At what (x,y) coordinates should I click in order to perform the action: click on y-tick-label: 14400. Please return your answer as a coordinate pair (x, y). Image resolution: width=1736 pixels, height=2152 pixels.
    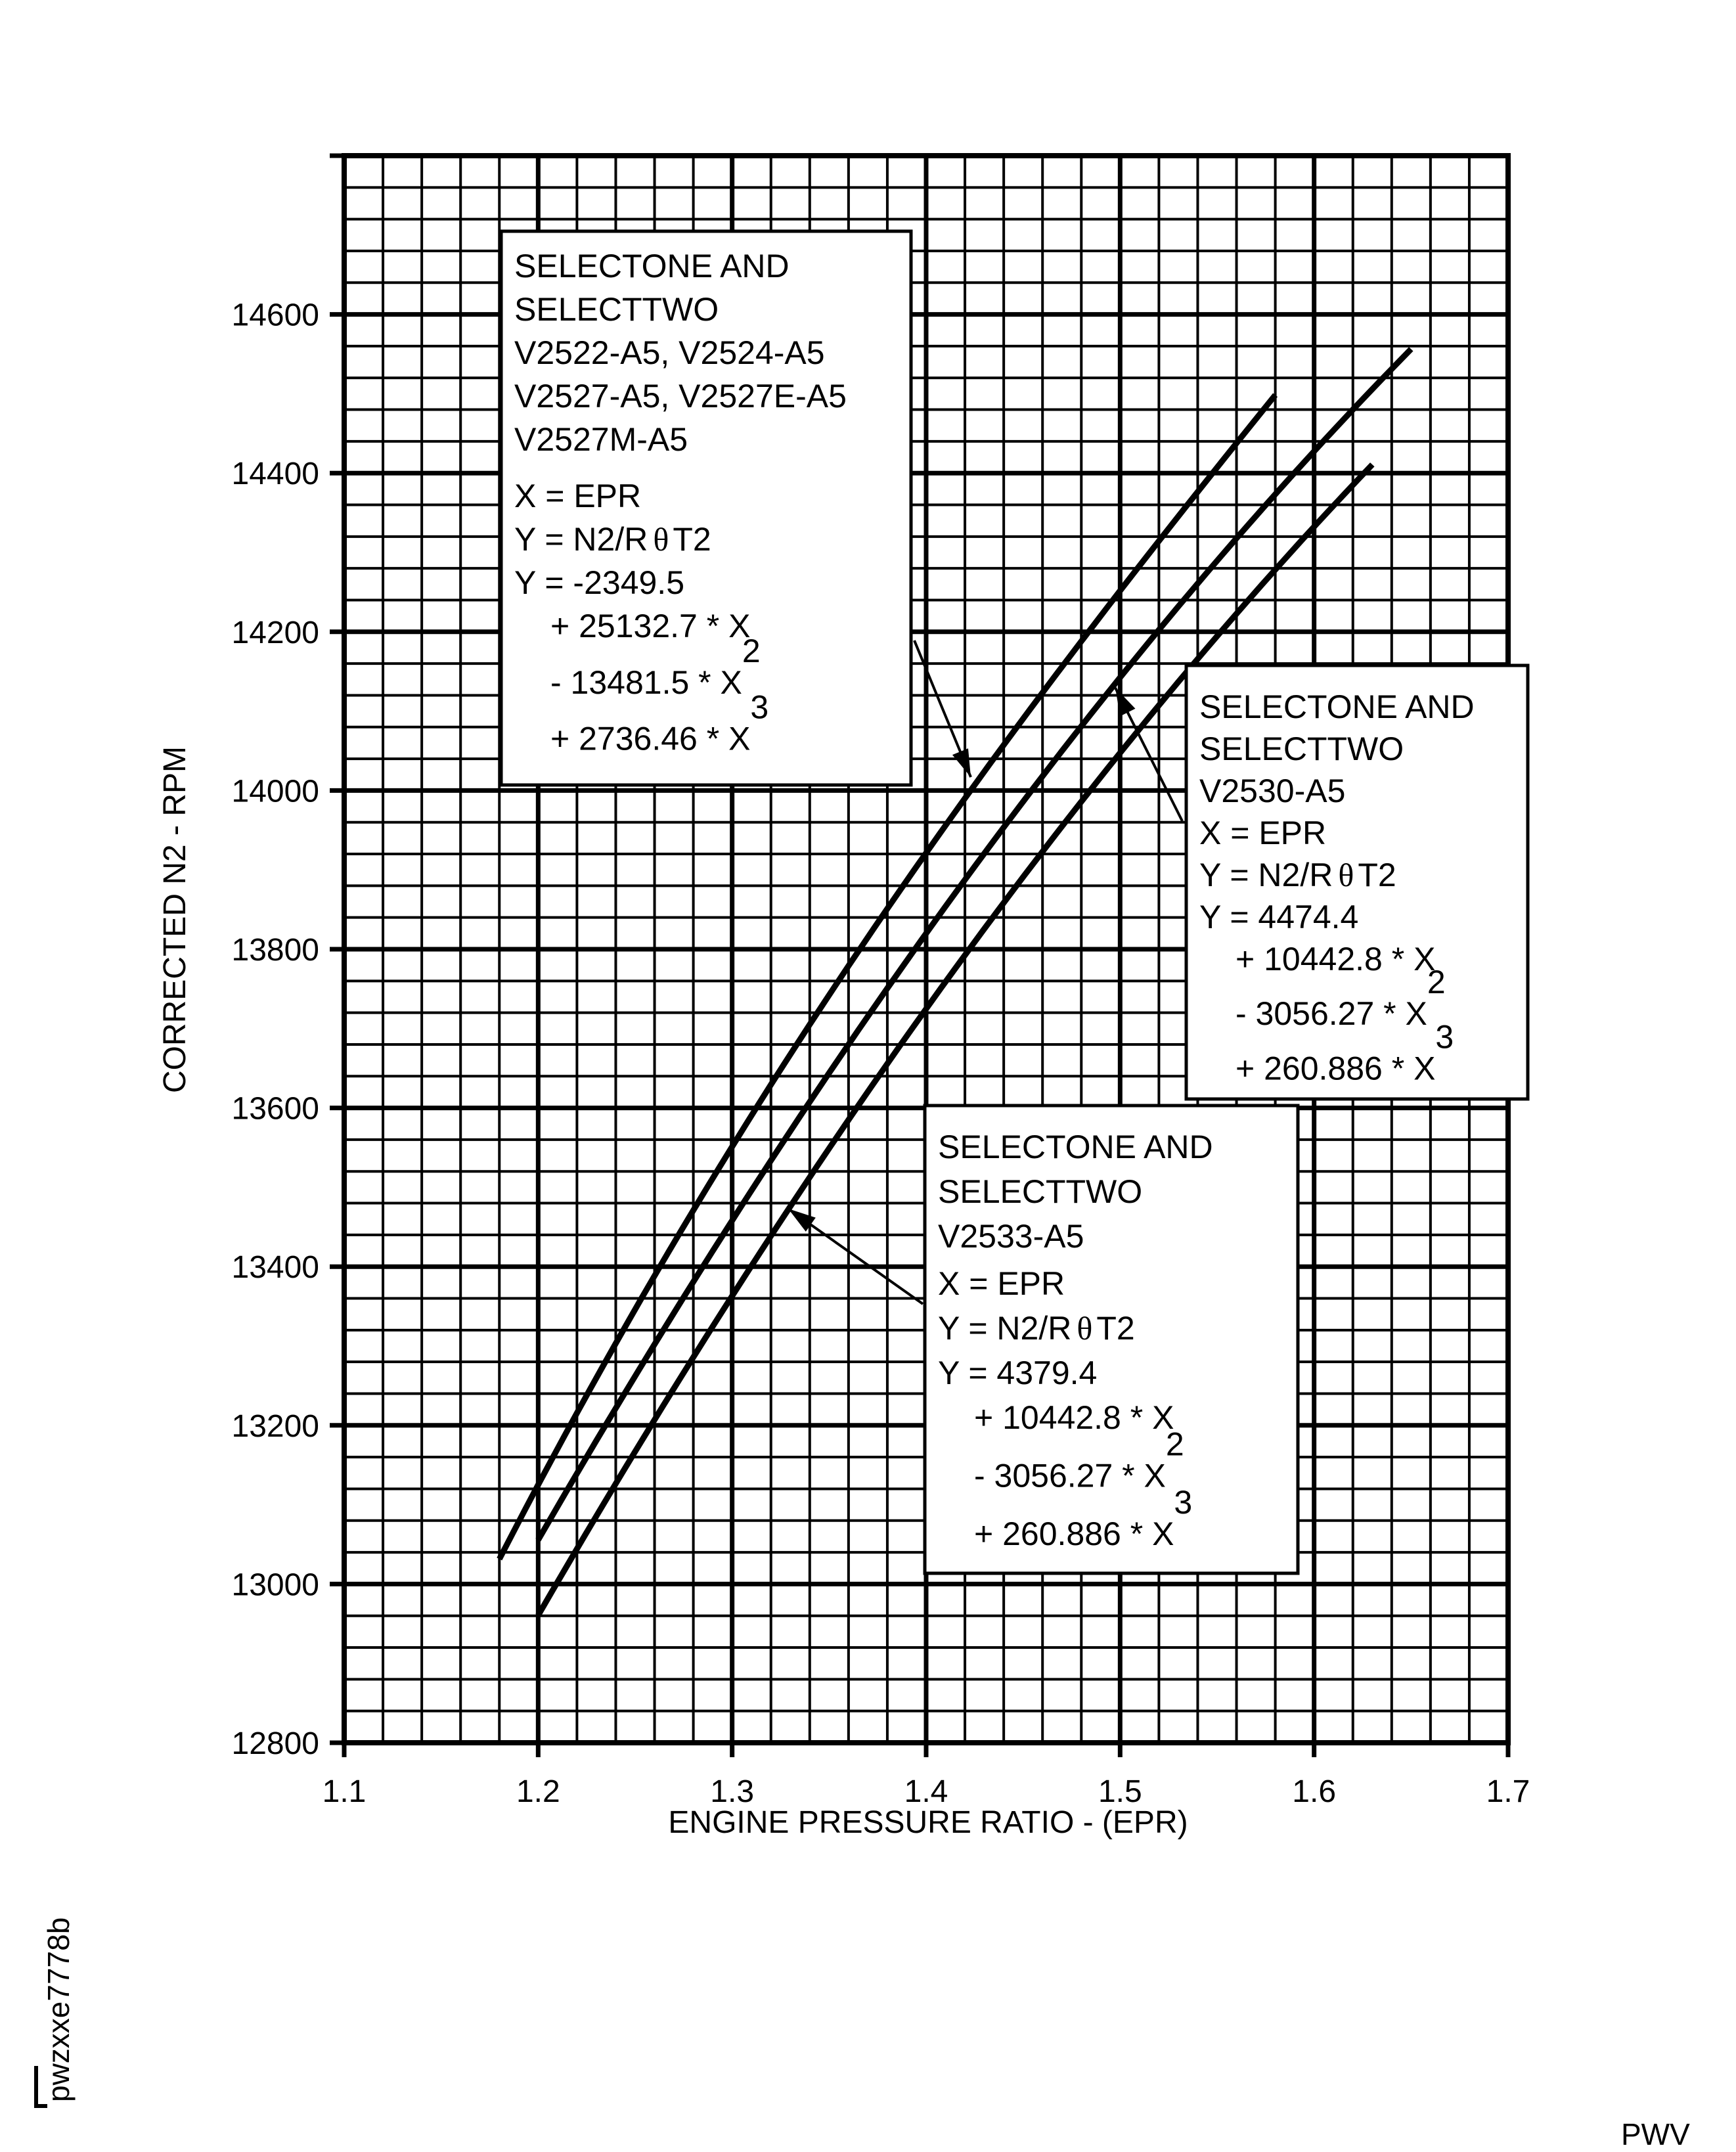
    Looking at the image, I should click on (275, 474).